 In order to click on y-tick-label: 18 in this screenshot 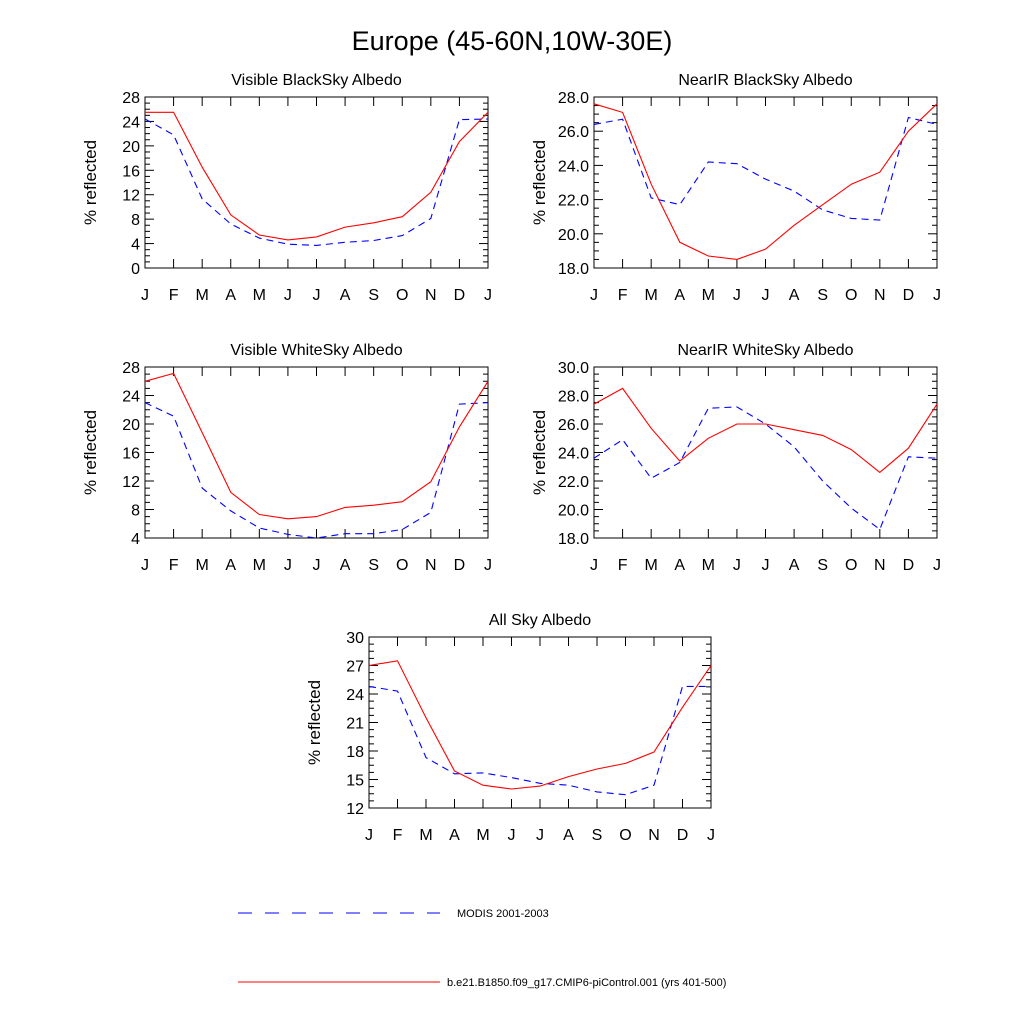, I will do `click(355, 752)`.